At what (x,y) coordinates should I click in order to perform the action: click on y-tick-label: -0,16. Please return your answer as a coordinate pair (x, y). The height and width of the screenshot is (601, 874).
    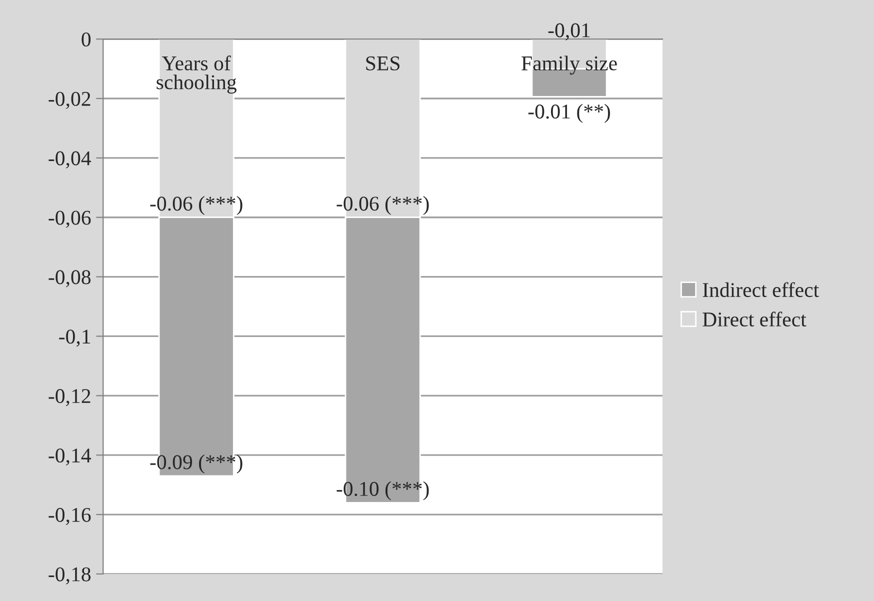
    Looking at the image, I should click on (69, 516).